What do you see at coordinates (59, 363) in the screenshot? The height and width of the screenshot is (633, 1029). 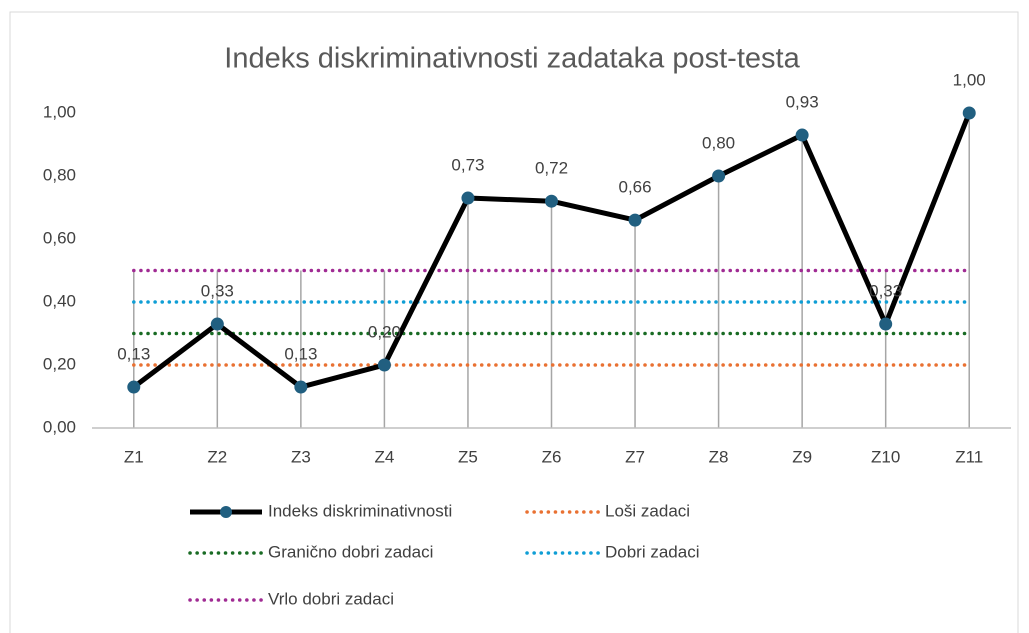 I see `y-tick-label: 0,20` at bounding box center [59, 363].